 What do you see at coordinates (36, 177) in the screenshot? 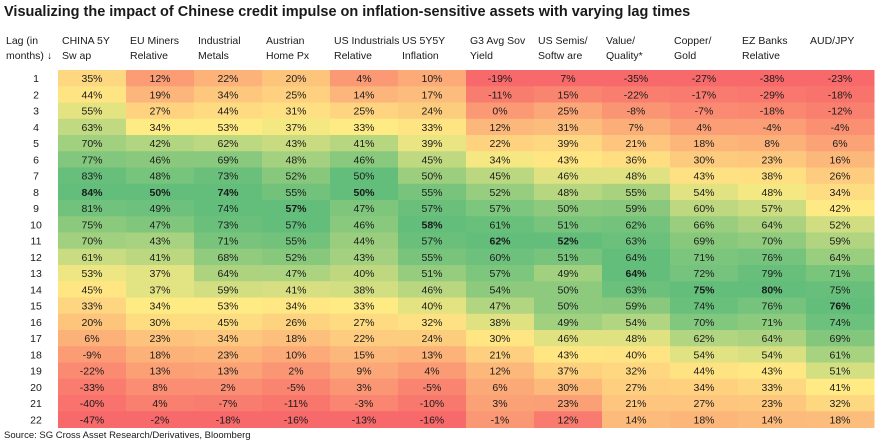
I see `row-lag-label: 7` at bounding box center [36, 177].